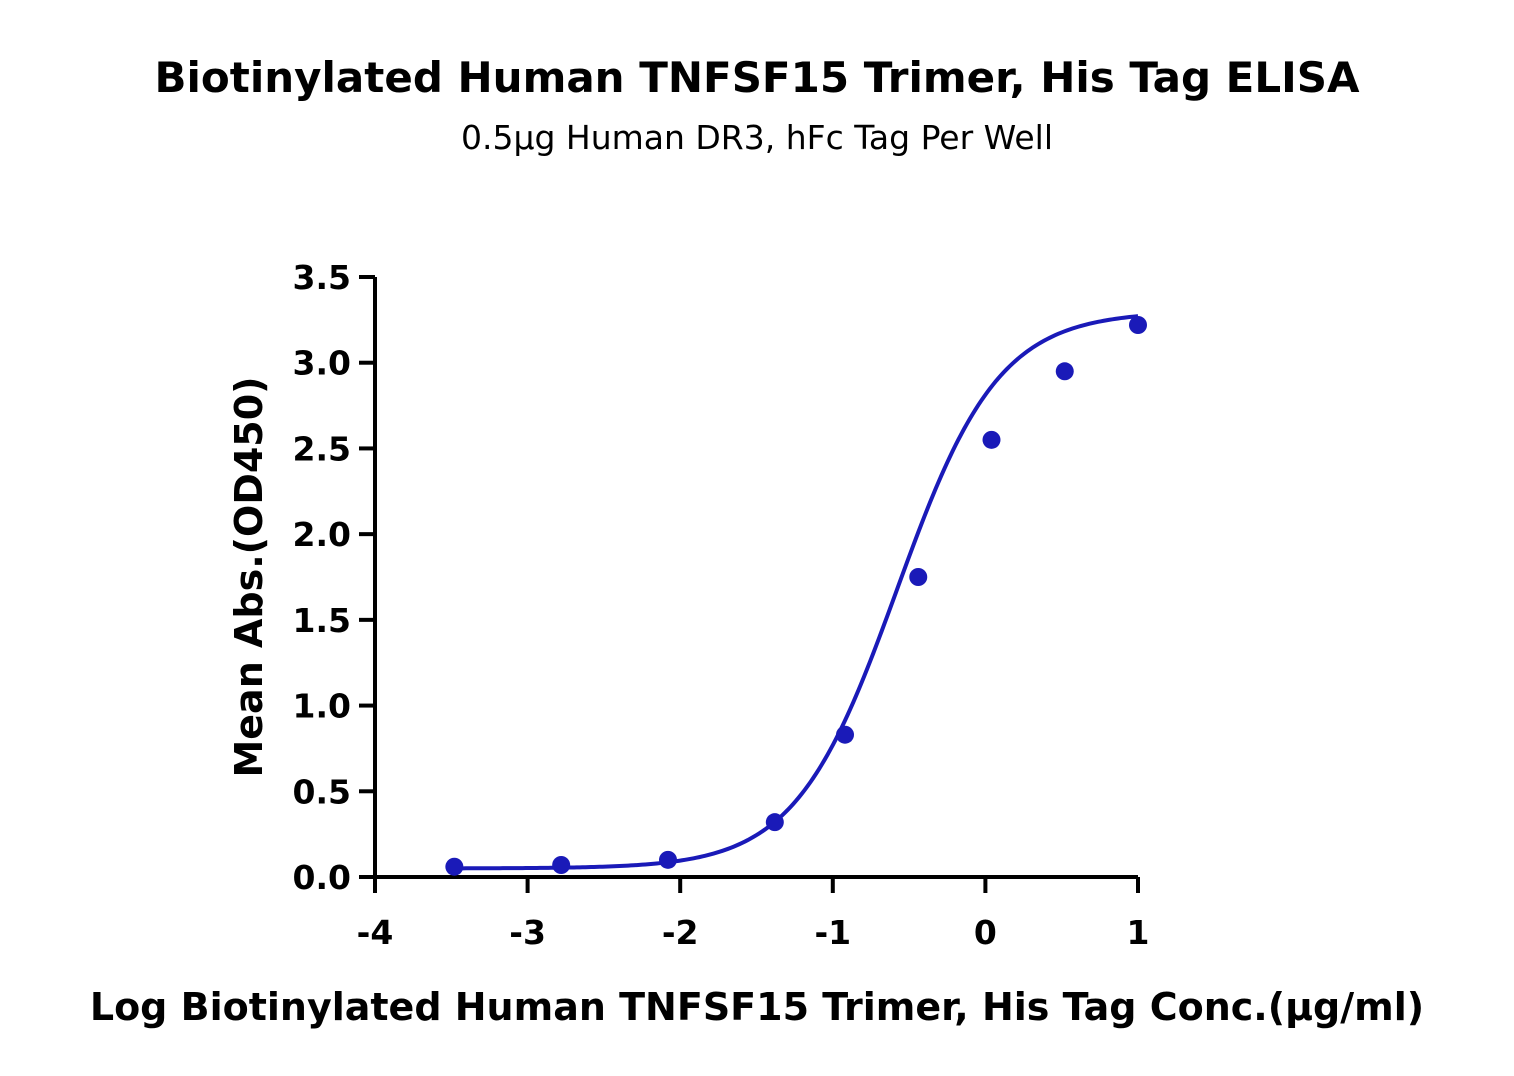 The width and height of the screenshot is (1514, 1076). I want to click on y-tick-label: 1.0, so click(322, 706).